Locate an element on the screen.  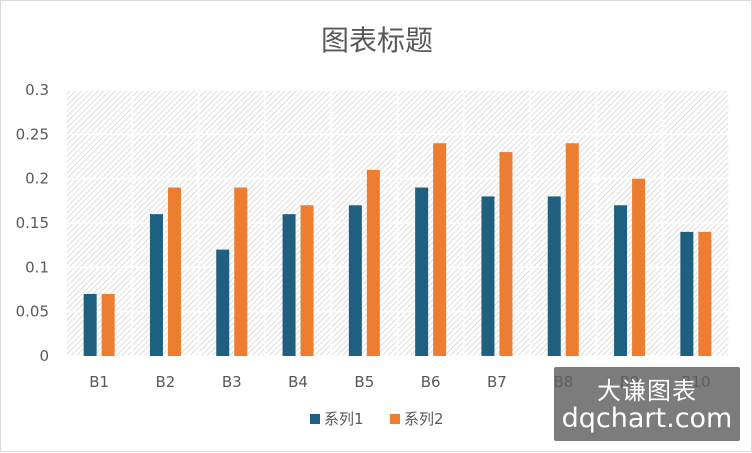
bar-series1-B6 is located at coordinates (422, 271).